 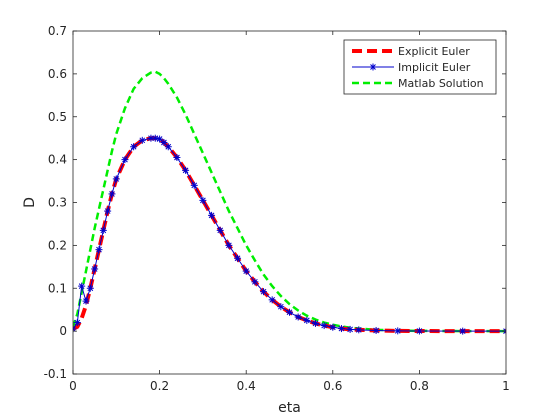 I want to click on y-axis-label: D, so click(x=30, y=202).